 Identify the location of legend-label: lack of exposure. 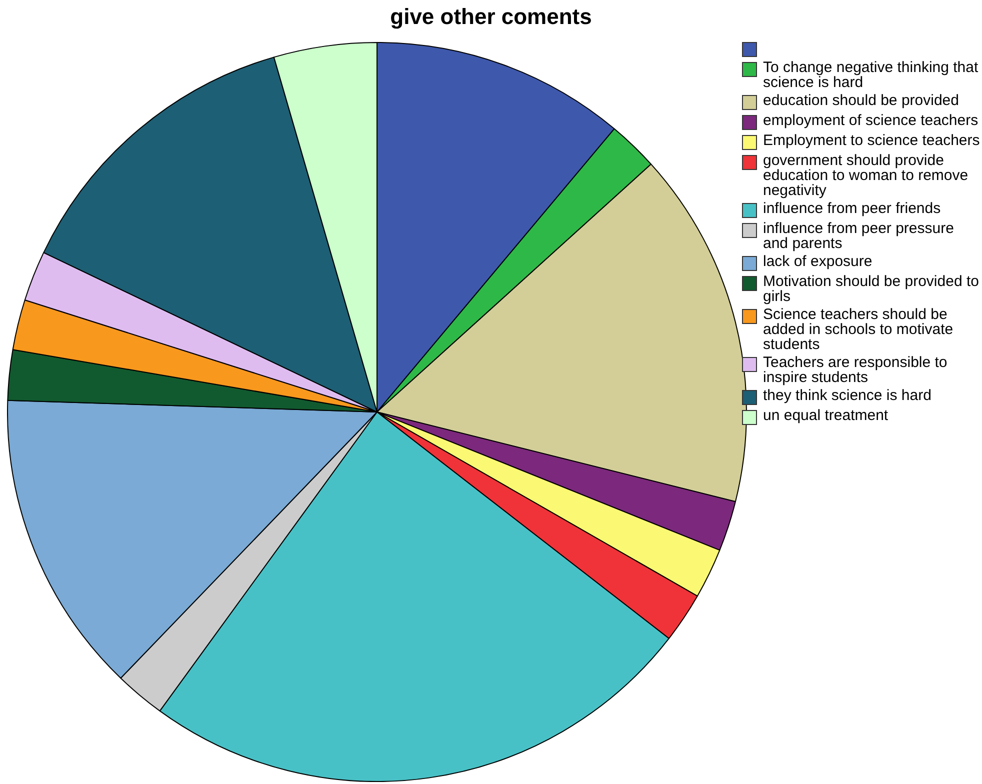
(817, 261).